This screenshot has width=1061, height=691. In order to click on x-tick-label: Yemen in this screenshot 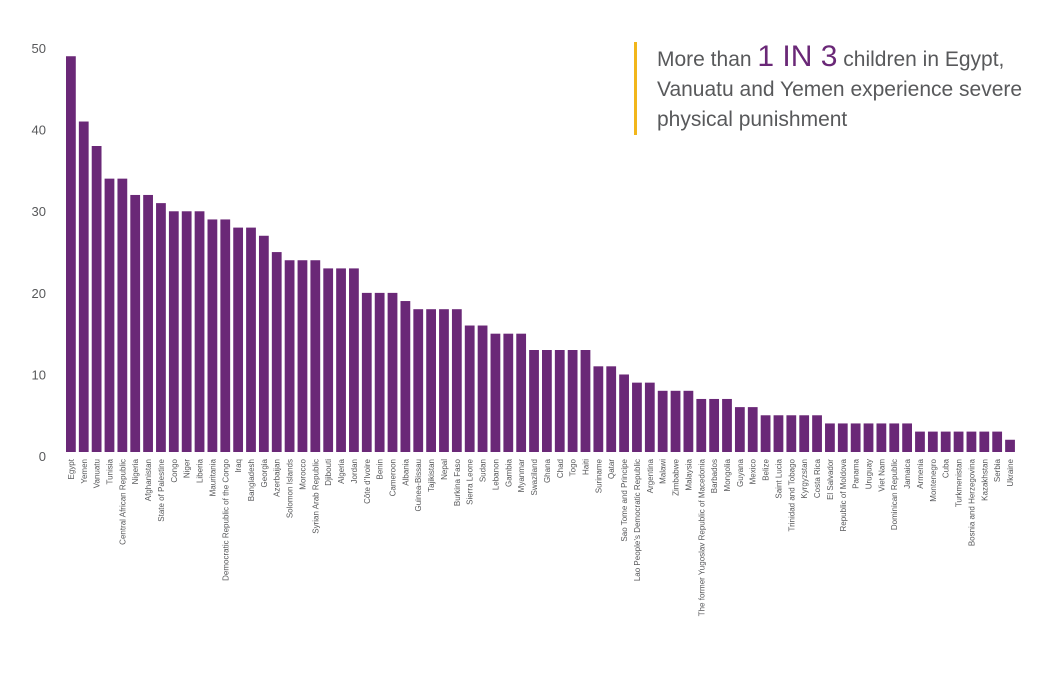, I will do `click(84, 471)`.